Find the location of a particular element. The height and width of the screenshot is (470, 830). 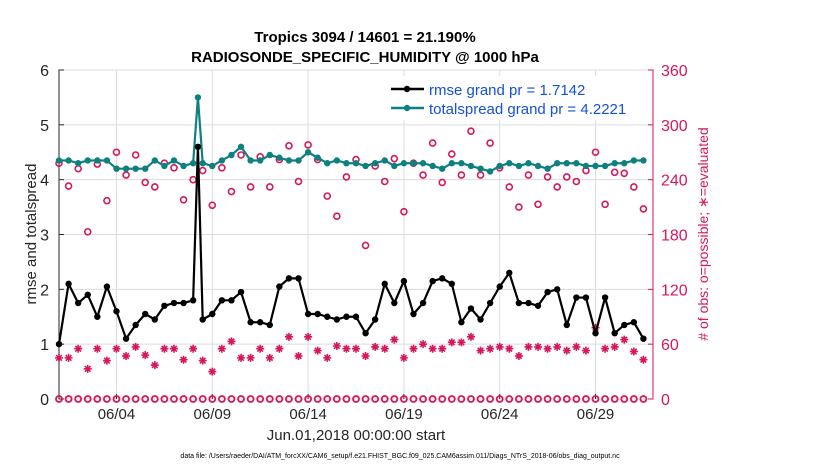

y-tick-label: 6 is located at coordinates (44, 71).